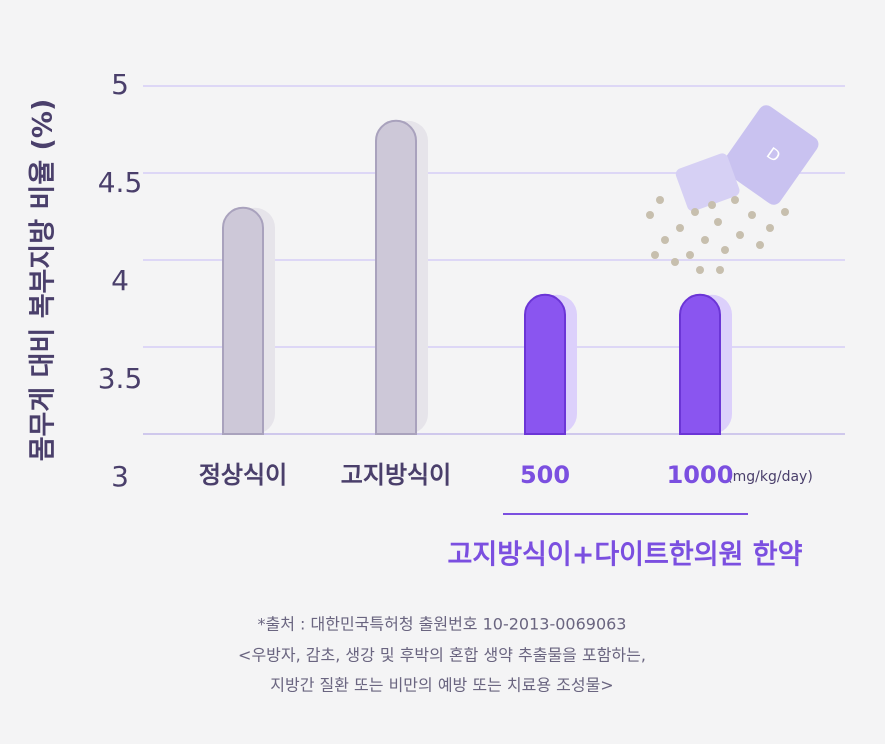  Describe the element at coordinates (441, 685) in the screenshot. I see `footnote: 지방간 질환 또는 비만의 예방 또는 치료용 조성물>` at that location.